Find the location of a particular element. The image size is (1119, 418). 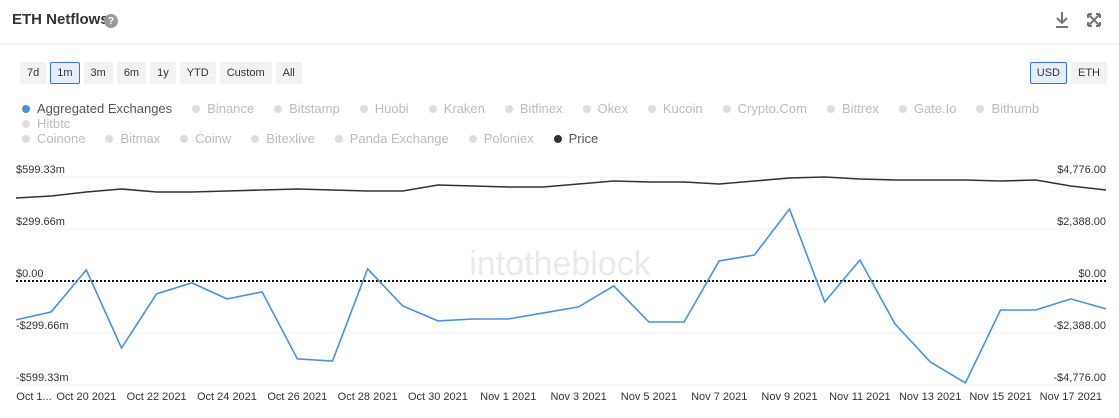

legend-item: Crypto.Com is located at coordinates (764, 108).